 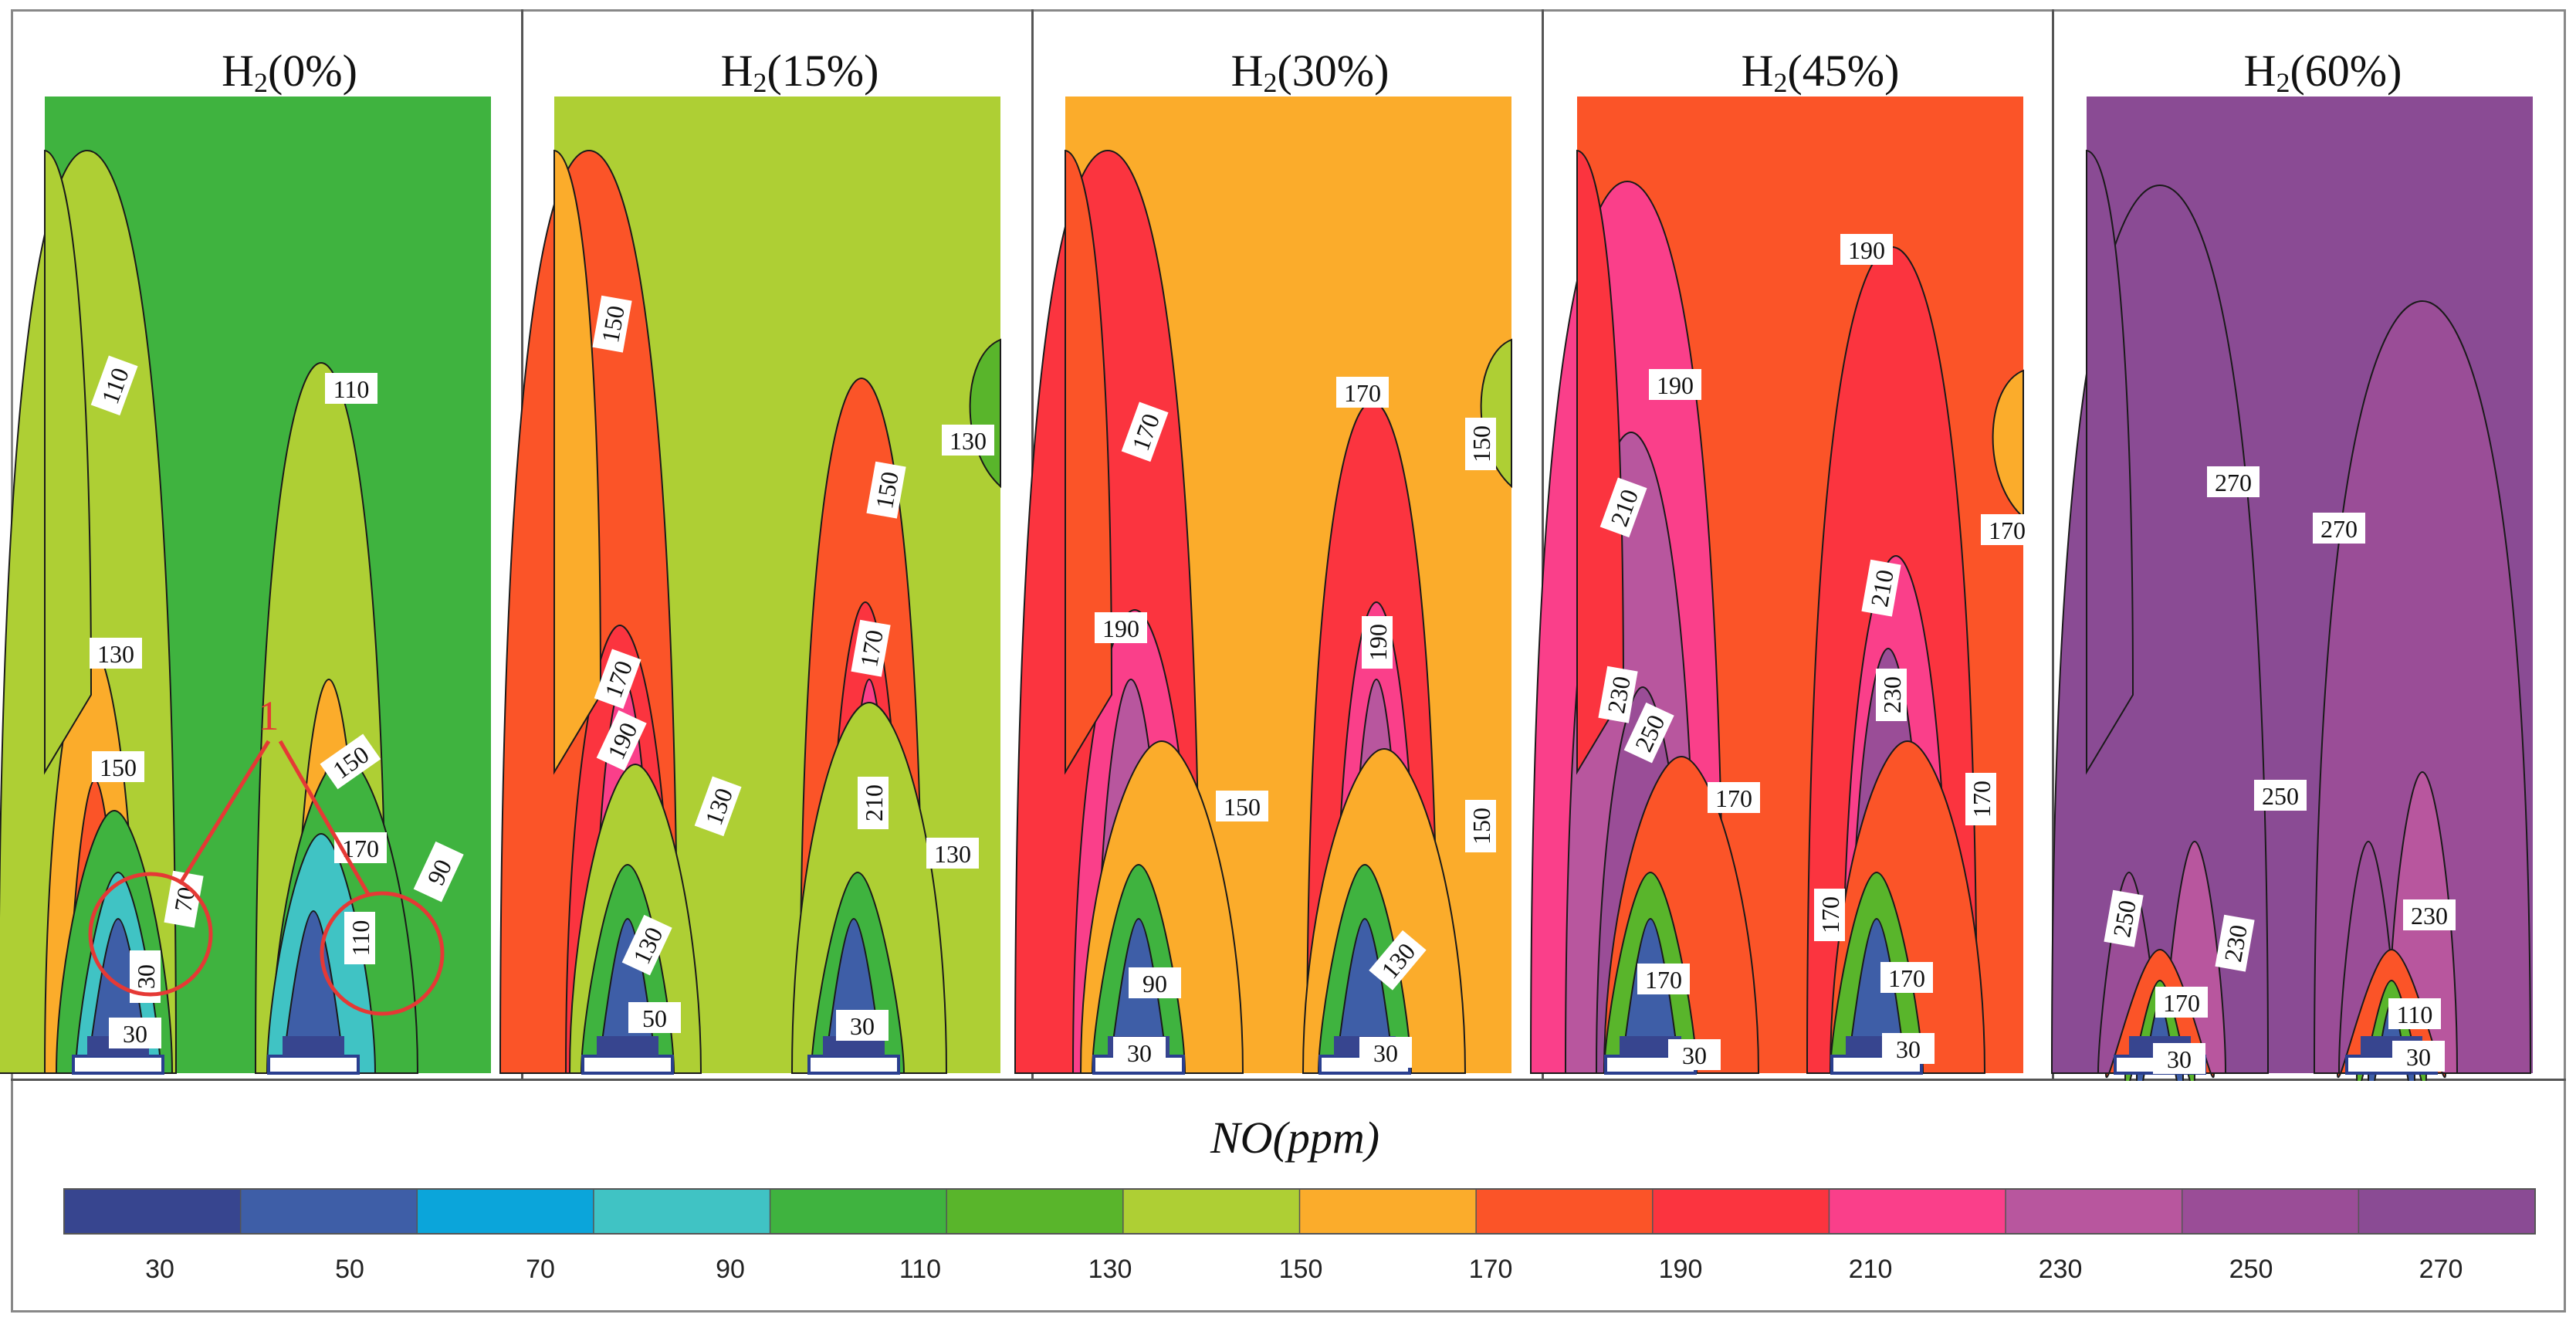 I want to click on contour-label: 70, so click(x=184, y=899).